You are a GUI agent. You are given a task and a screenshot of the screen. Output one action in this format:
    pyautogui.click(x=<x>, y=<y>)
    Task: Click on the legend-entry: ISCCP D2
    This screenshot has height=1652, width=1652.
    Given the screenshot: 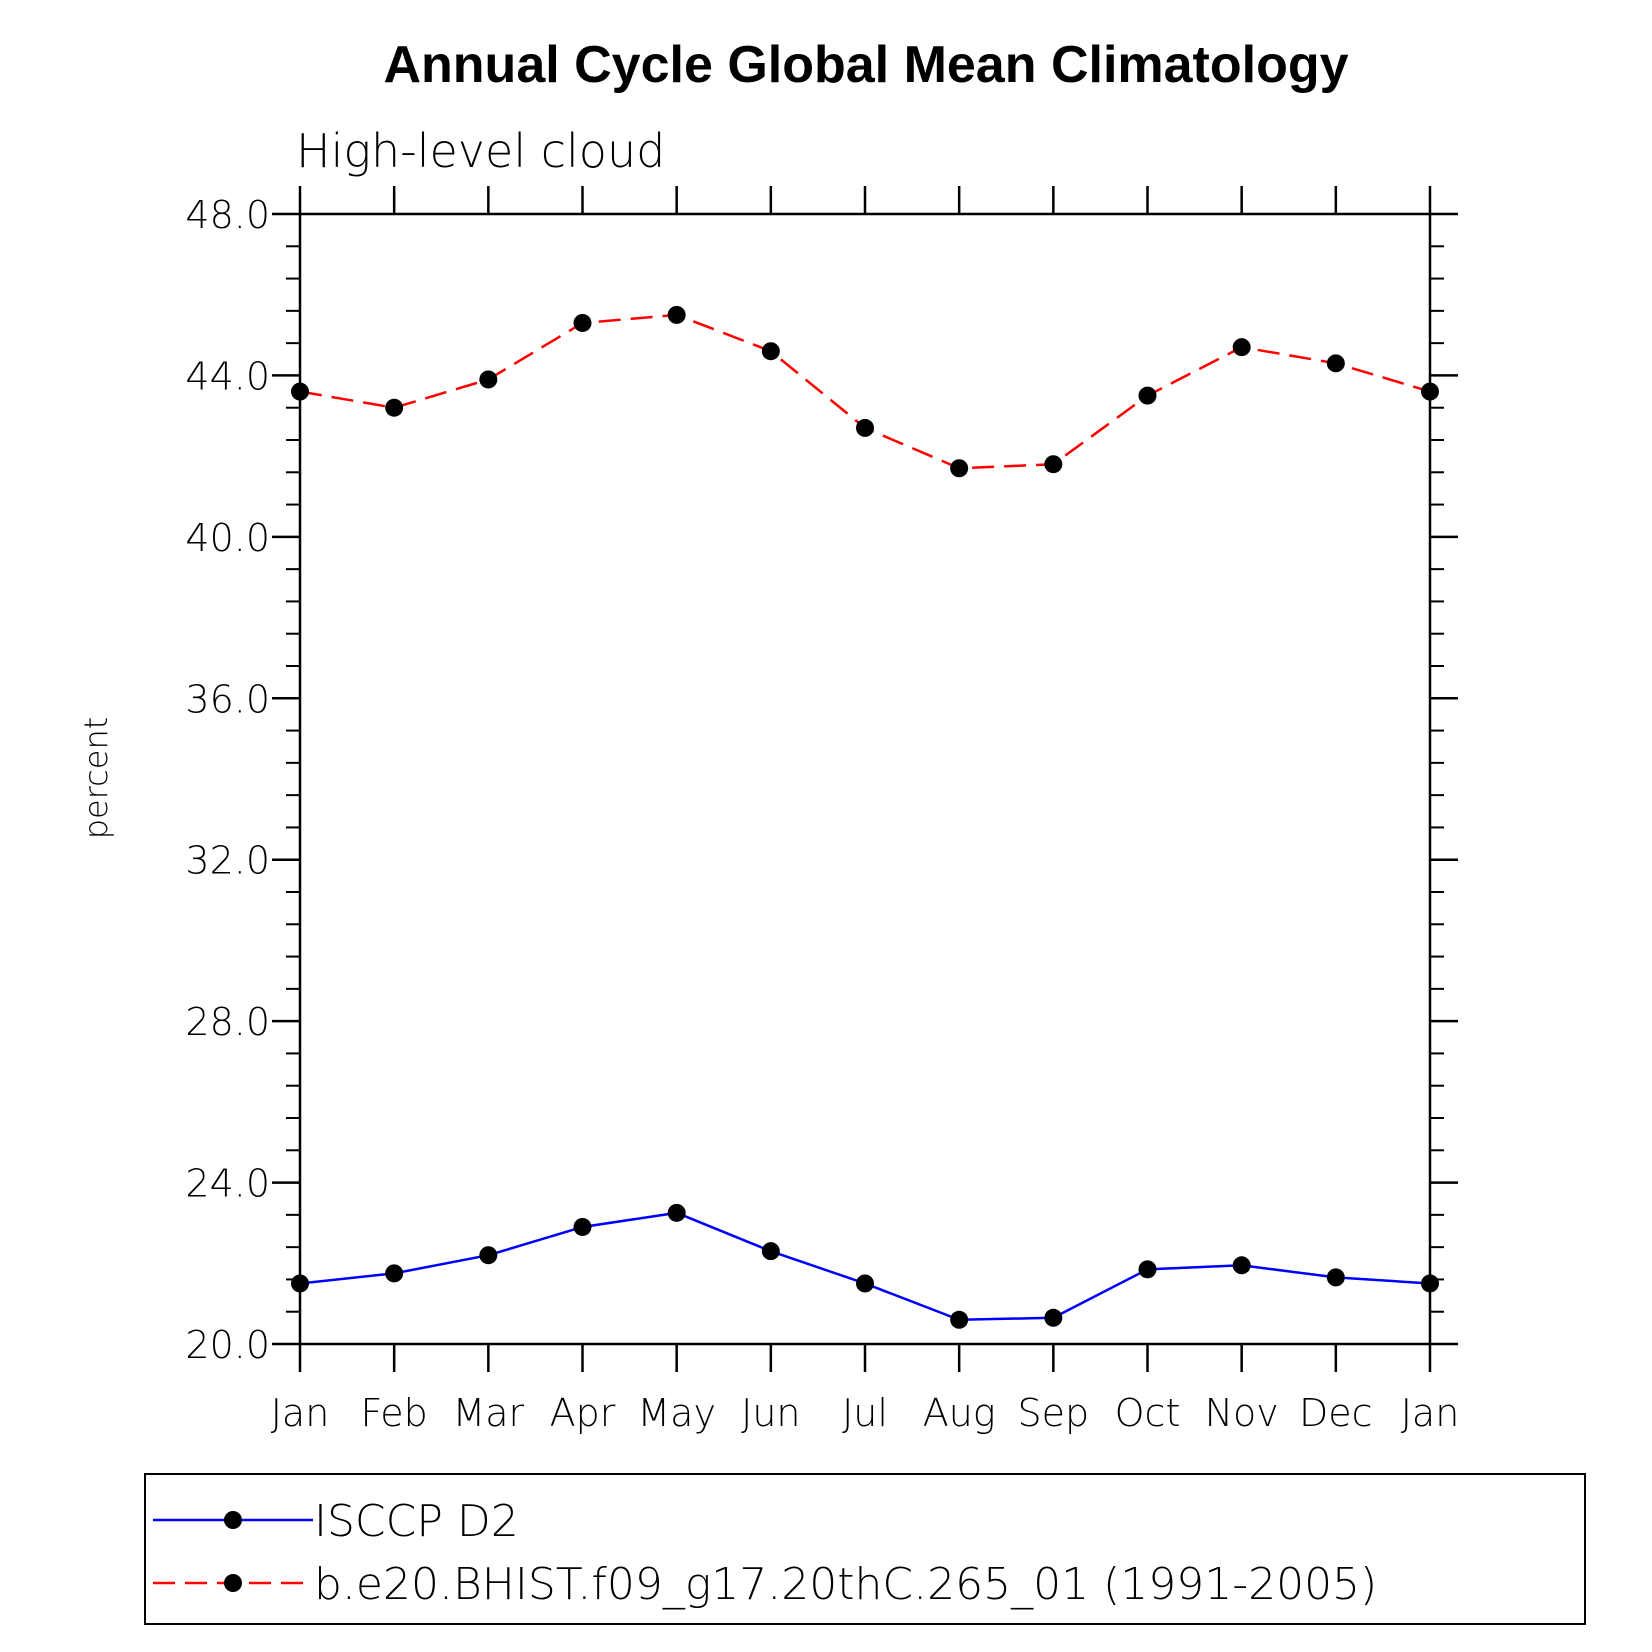 What is the action you would take?
    pyautogui.click(x=336, y=1521)
    